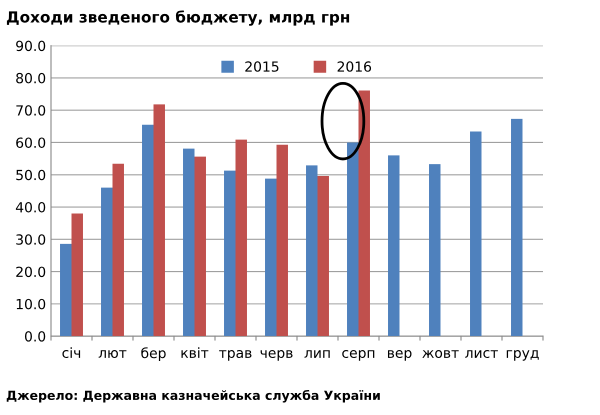  Describe the element at coordinates (261, 66) in the screenshot. I see `legend-label: 2015` at that location.